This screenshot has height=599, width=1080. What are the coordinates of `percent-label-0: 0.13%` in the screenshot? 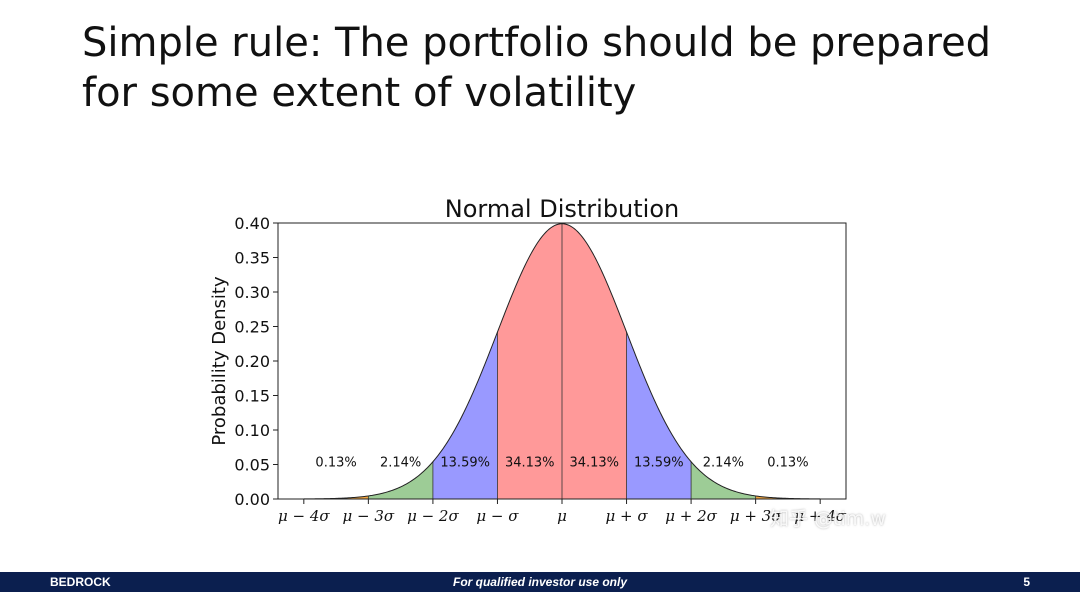 It's located at (335, 463).